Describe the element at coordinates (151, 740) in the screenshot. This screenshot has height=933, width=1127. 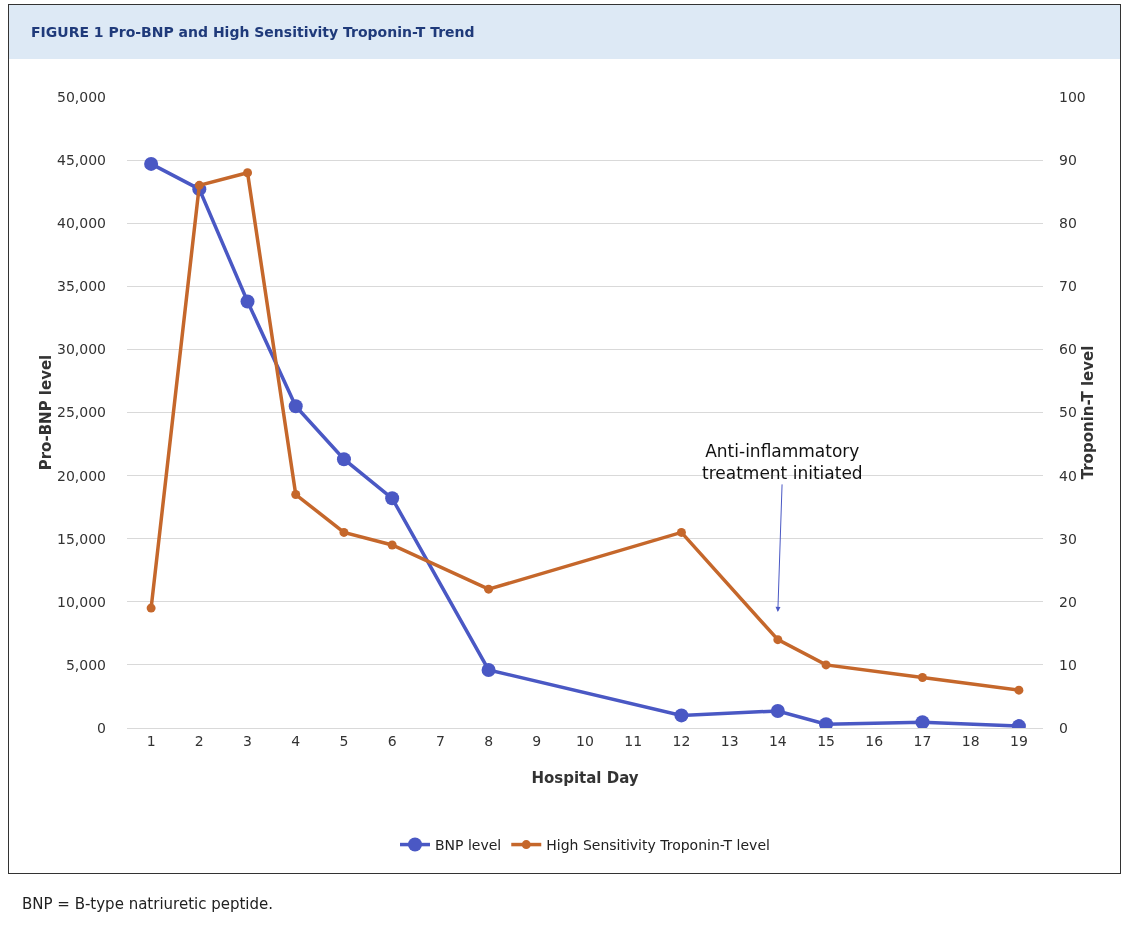
I see `x-tick-label: 1` at that location.